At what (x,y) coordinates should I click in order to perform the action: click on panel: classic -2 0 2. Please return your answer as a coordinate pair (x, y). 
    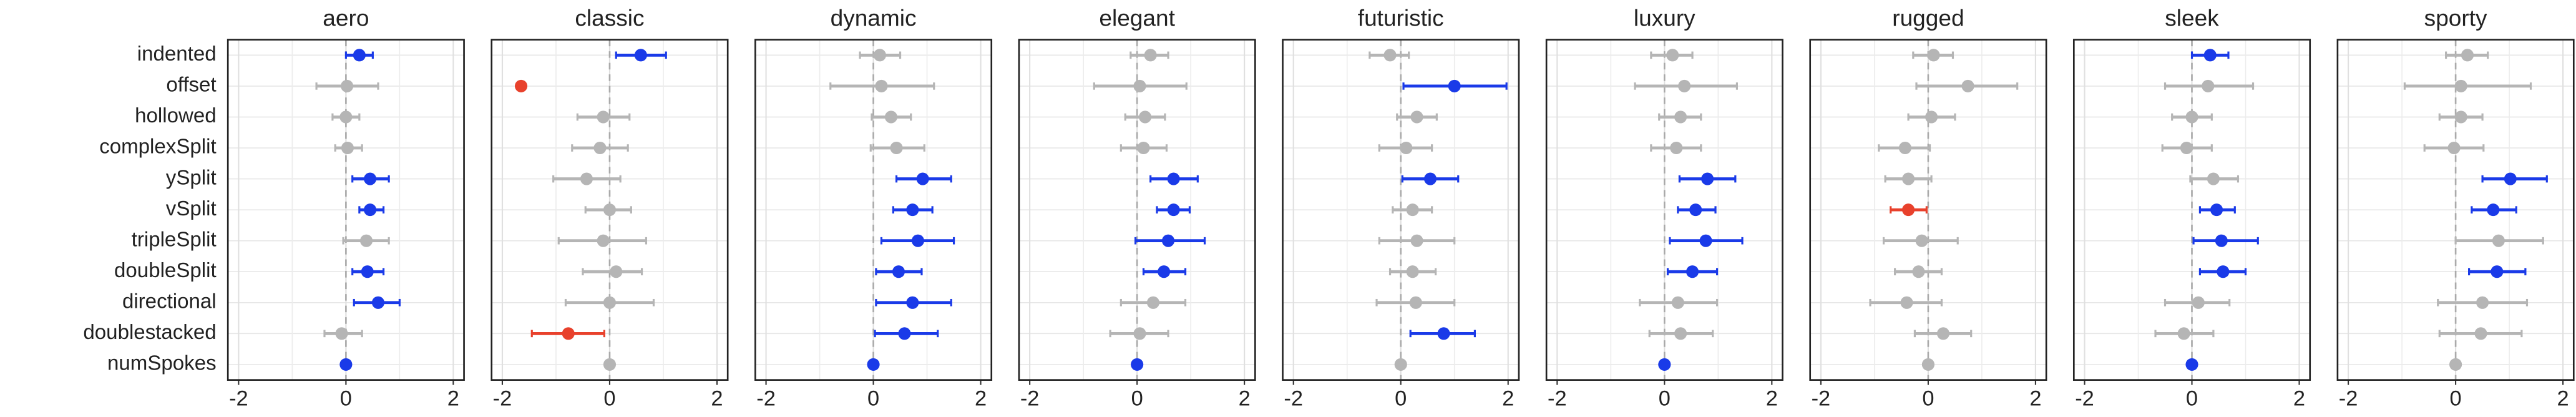
    Looking at the image, I should click on (609, 208).